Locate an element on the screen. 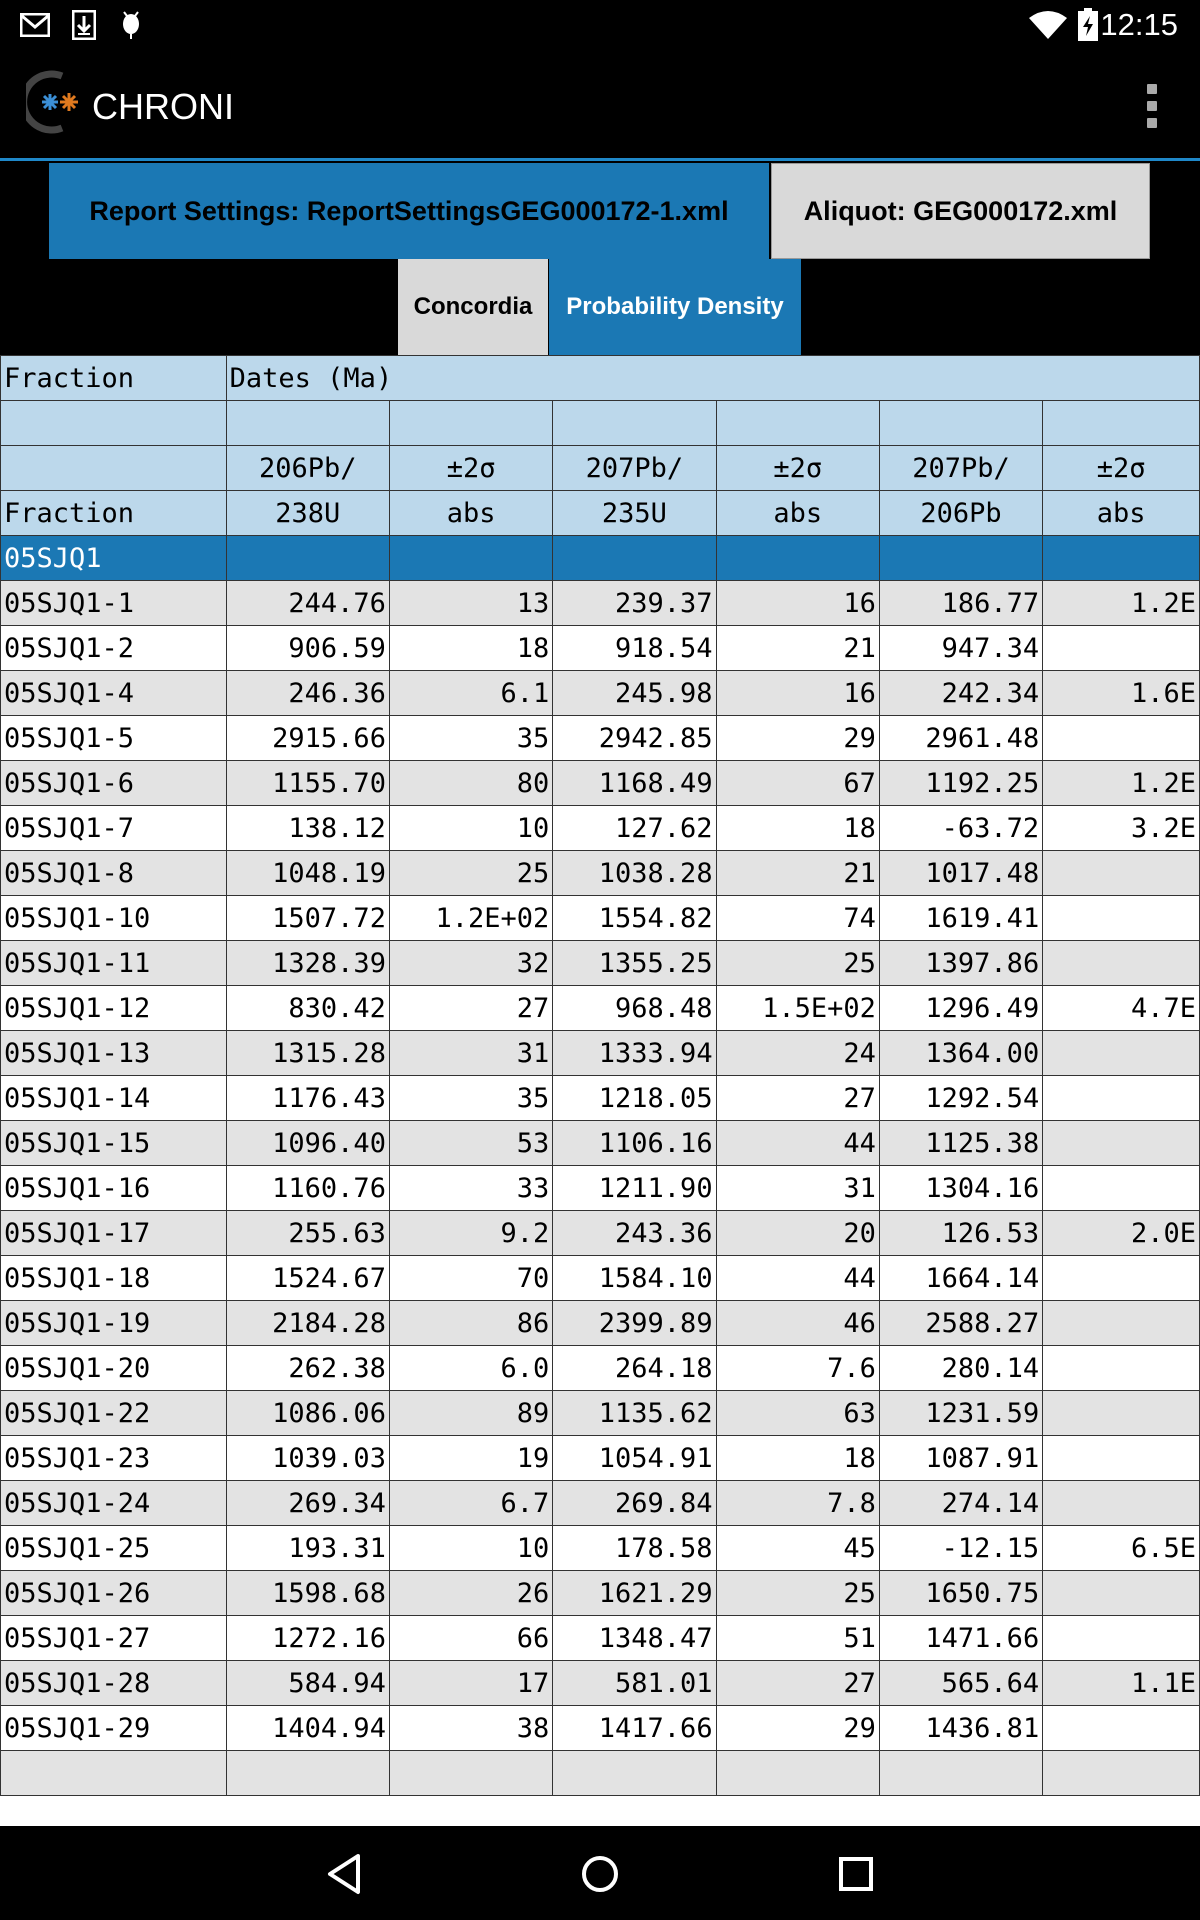 The width and height of the screenshot is (1200, 1920). value-cell: 1364.00 is located at coordinates (961, 1053).